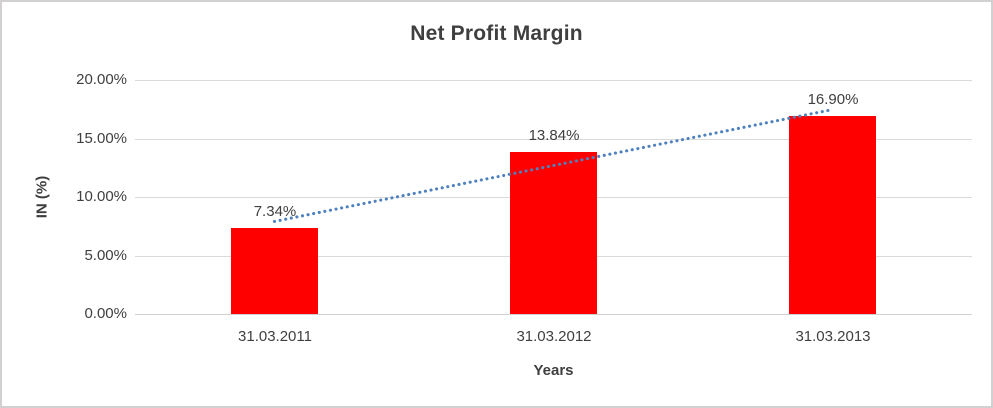 This screenshot has width=993, height=408. I want to click on data-label: 16.90%, so click(833, 99).